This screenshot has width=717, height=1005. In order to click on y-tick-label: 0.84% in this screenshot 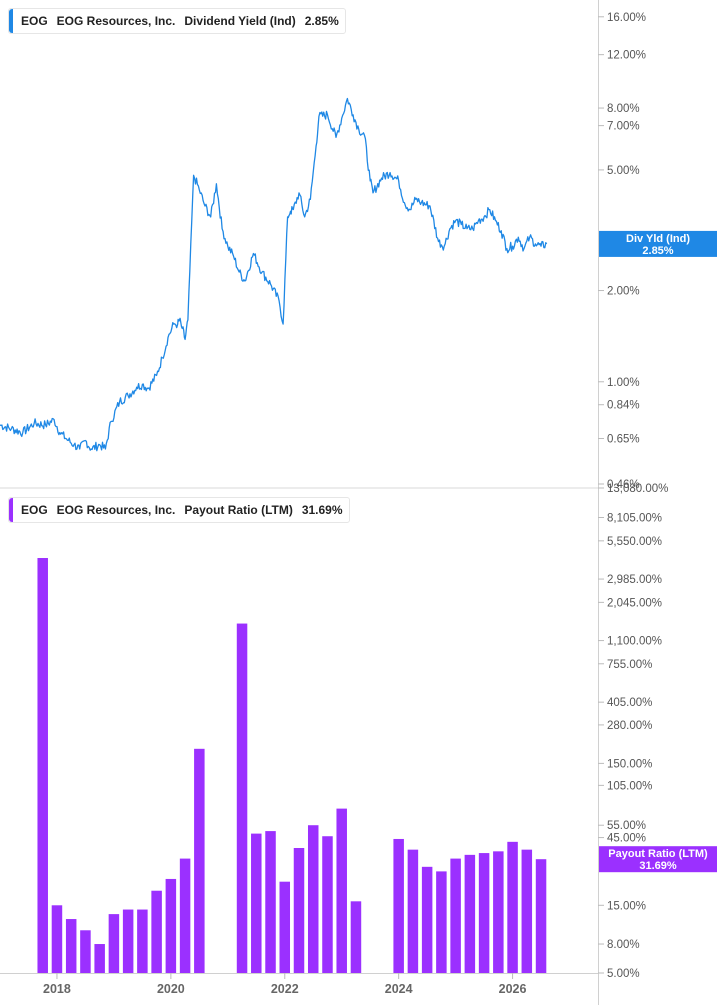, I will do `click(623, 406)`.